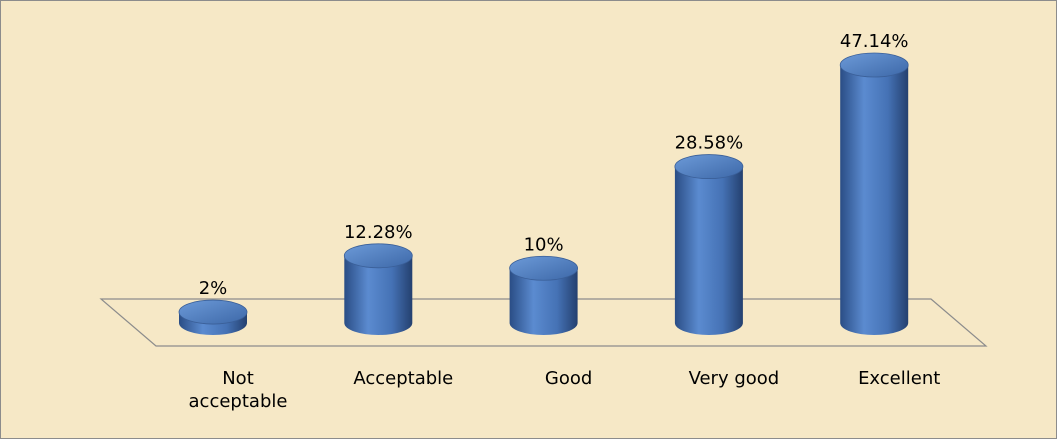  What do you see at coordinates (544, 244) in the screenshot?
I see `value-label: 10%` at bounding box center [544, 244].